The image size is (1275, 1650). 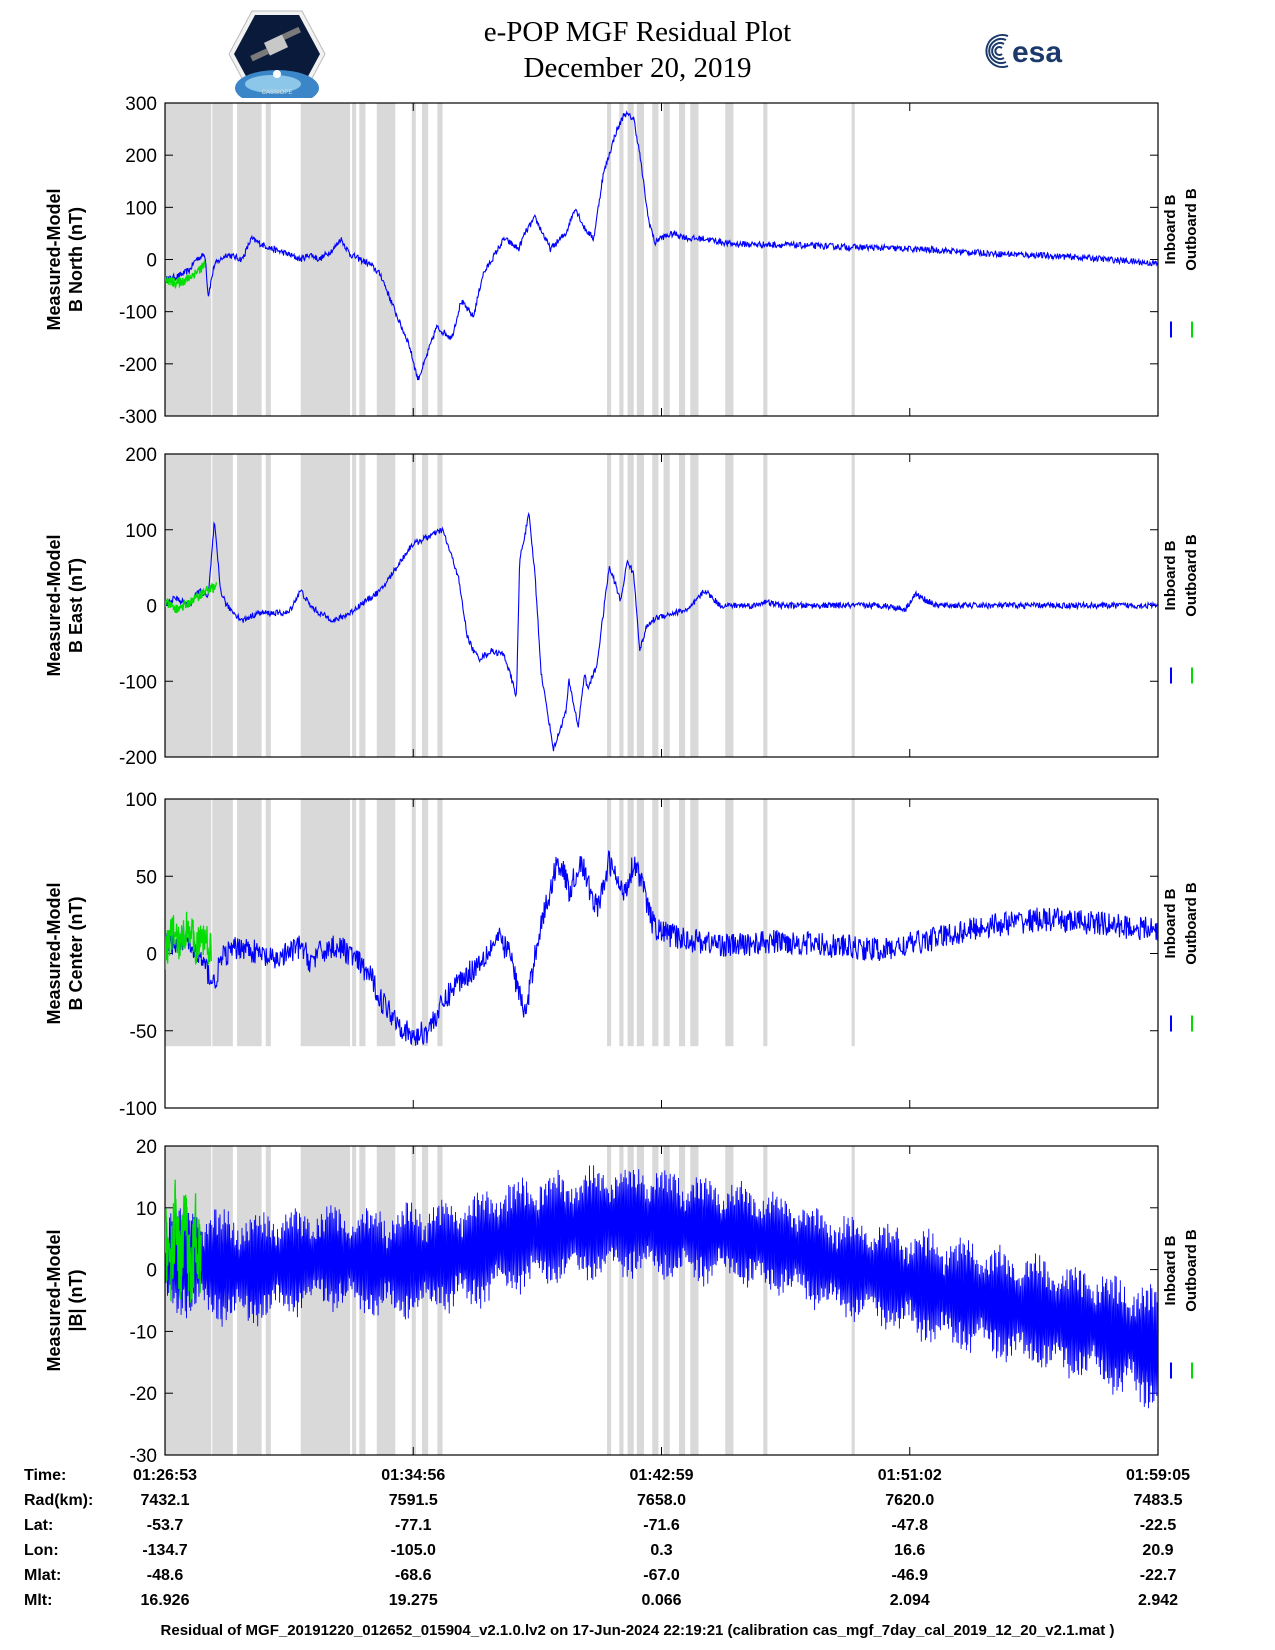 What do you see at coordinates (661, 1575) in the screenshot?
I see `info-cell-mlat: -67.0` at bounding box center [661, 1575].